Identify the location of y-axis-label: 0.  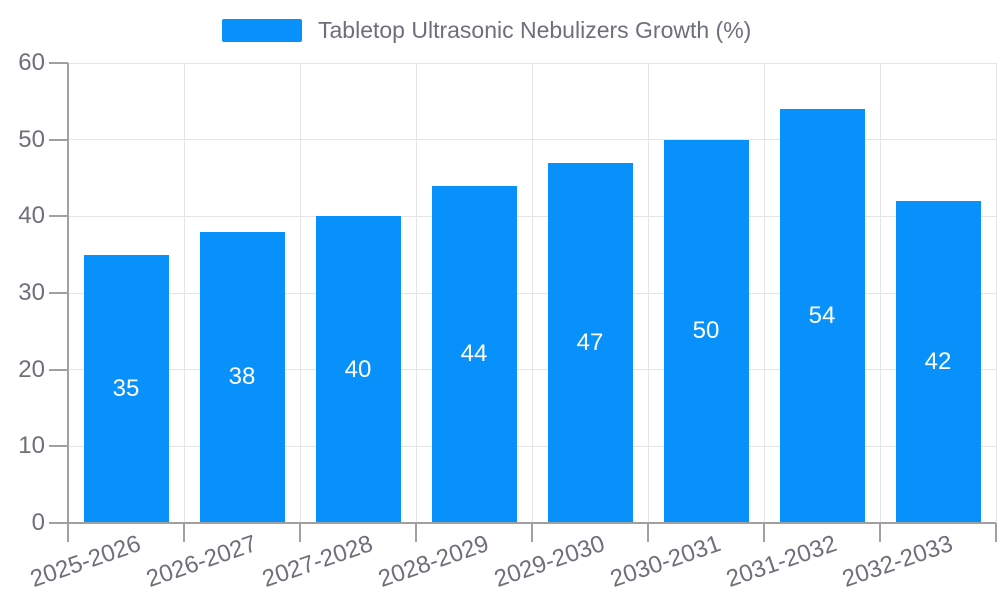
(38, 522).